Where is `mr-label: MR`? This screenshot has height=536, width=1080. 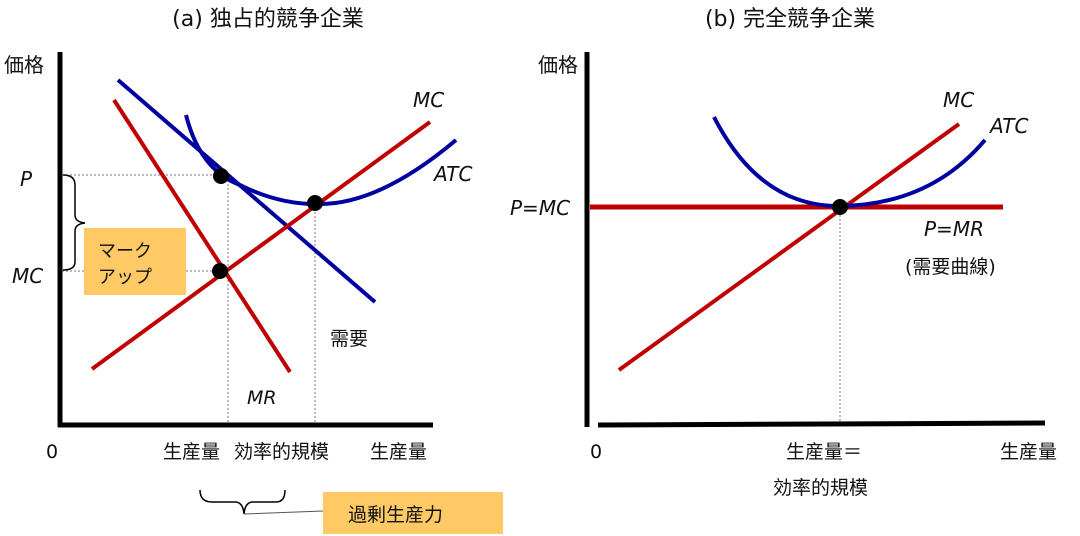 mr-label: MR is located at coordinates (262, 398).